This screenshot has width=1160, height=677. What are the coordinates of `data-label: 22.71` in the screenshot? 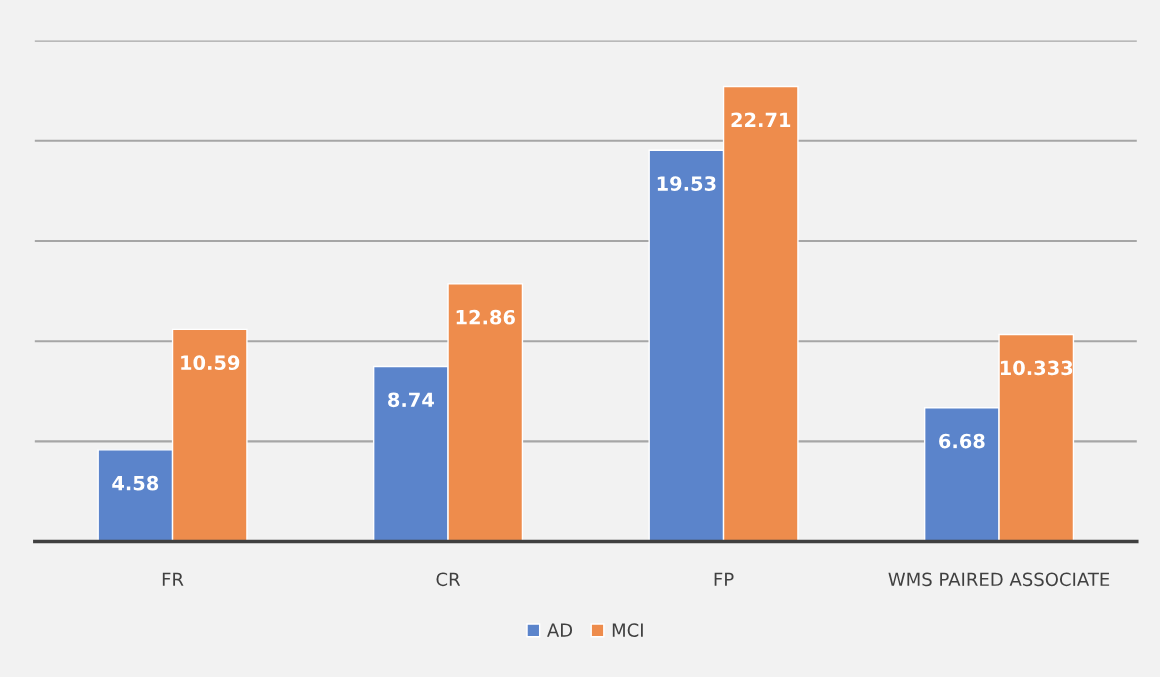 It's located at (761, 119).